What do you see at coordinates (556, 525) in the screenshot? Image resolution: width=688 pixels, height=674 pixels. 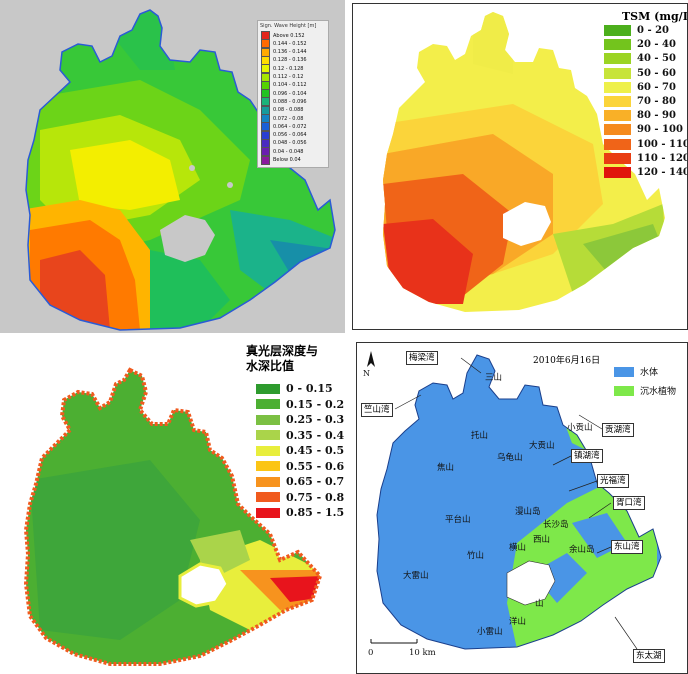 I see `changsha-island-label: 长沙岛` at bounding box center [556, 525].